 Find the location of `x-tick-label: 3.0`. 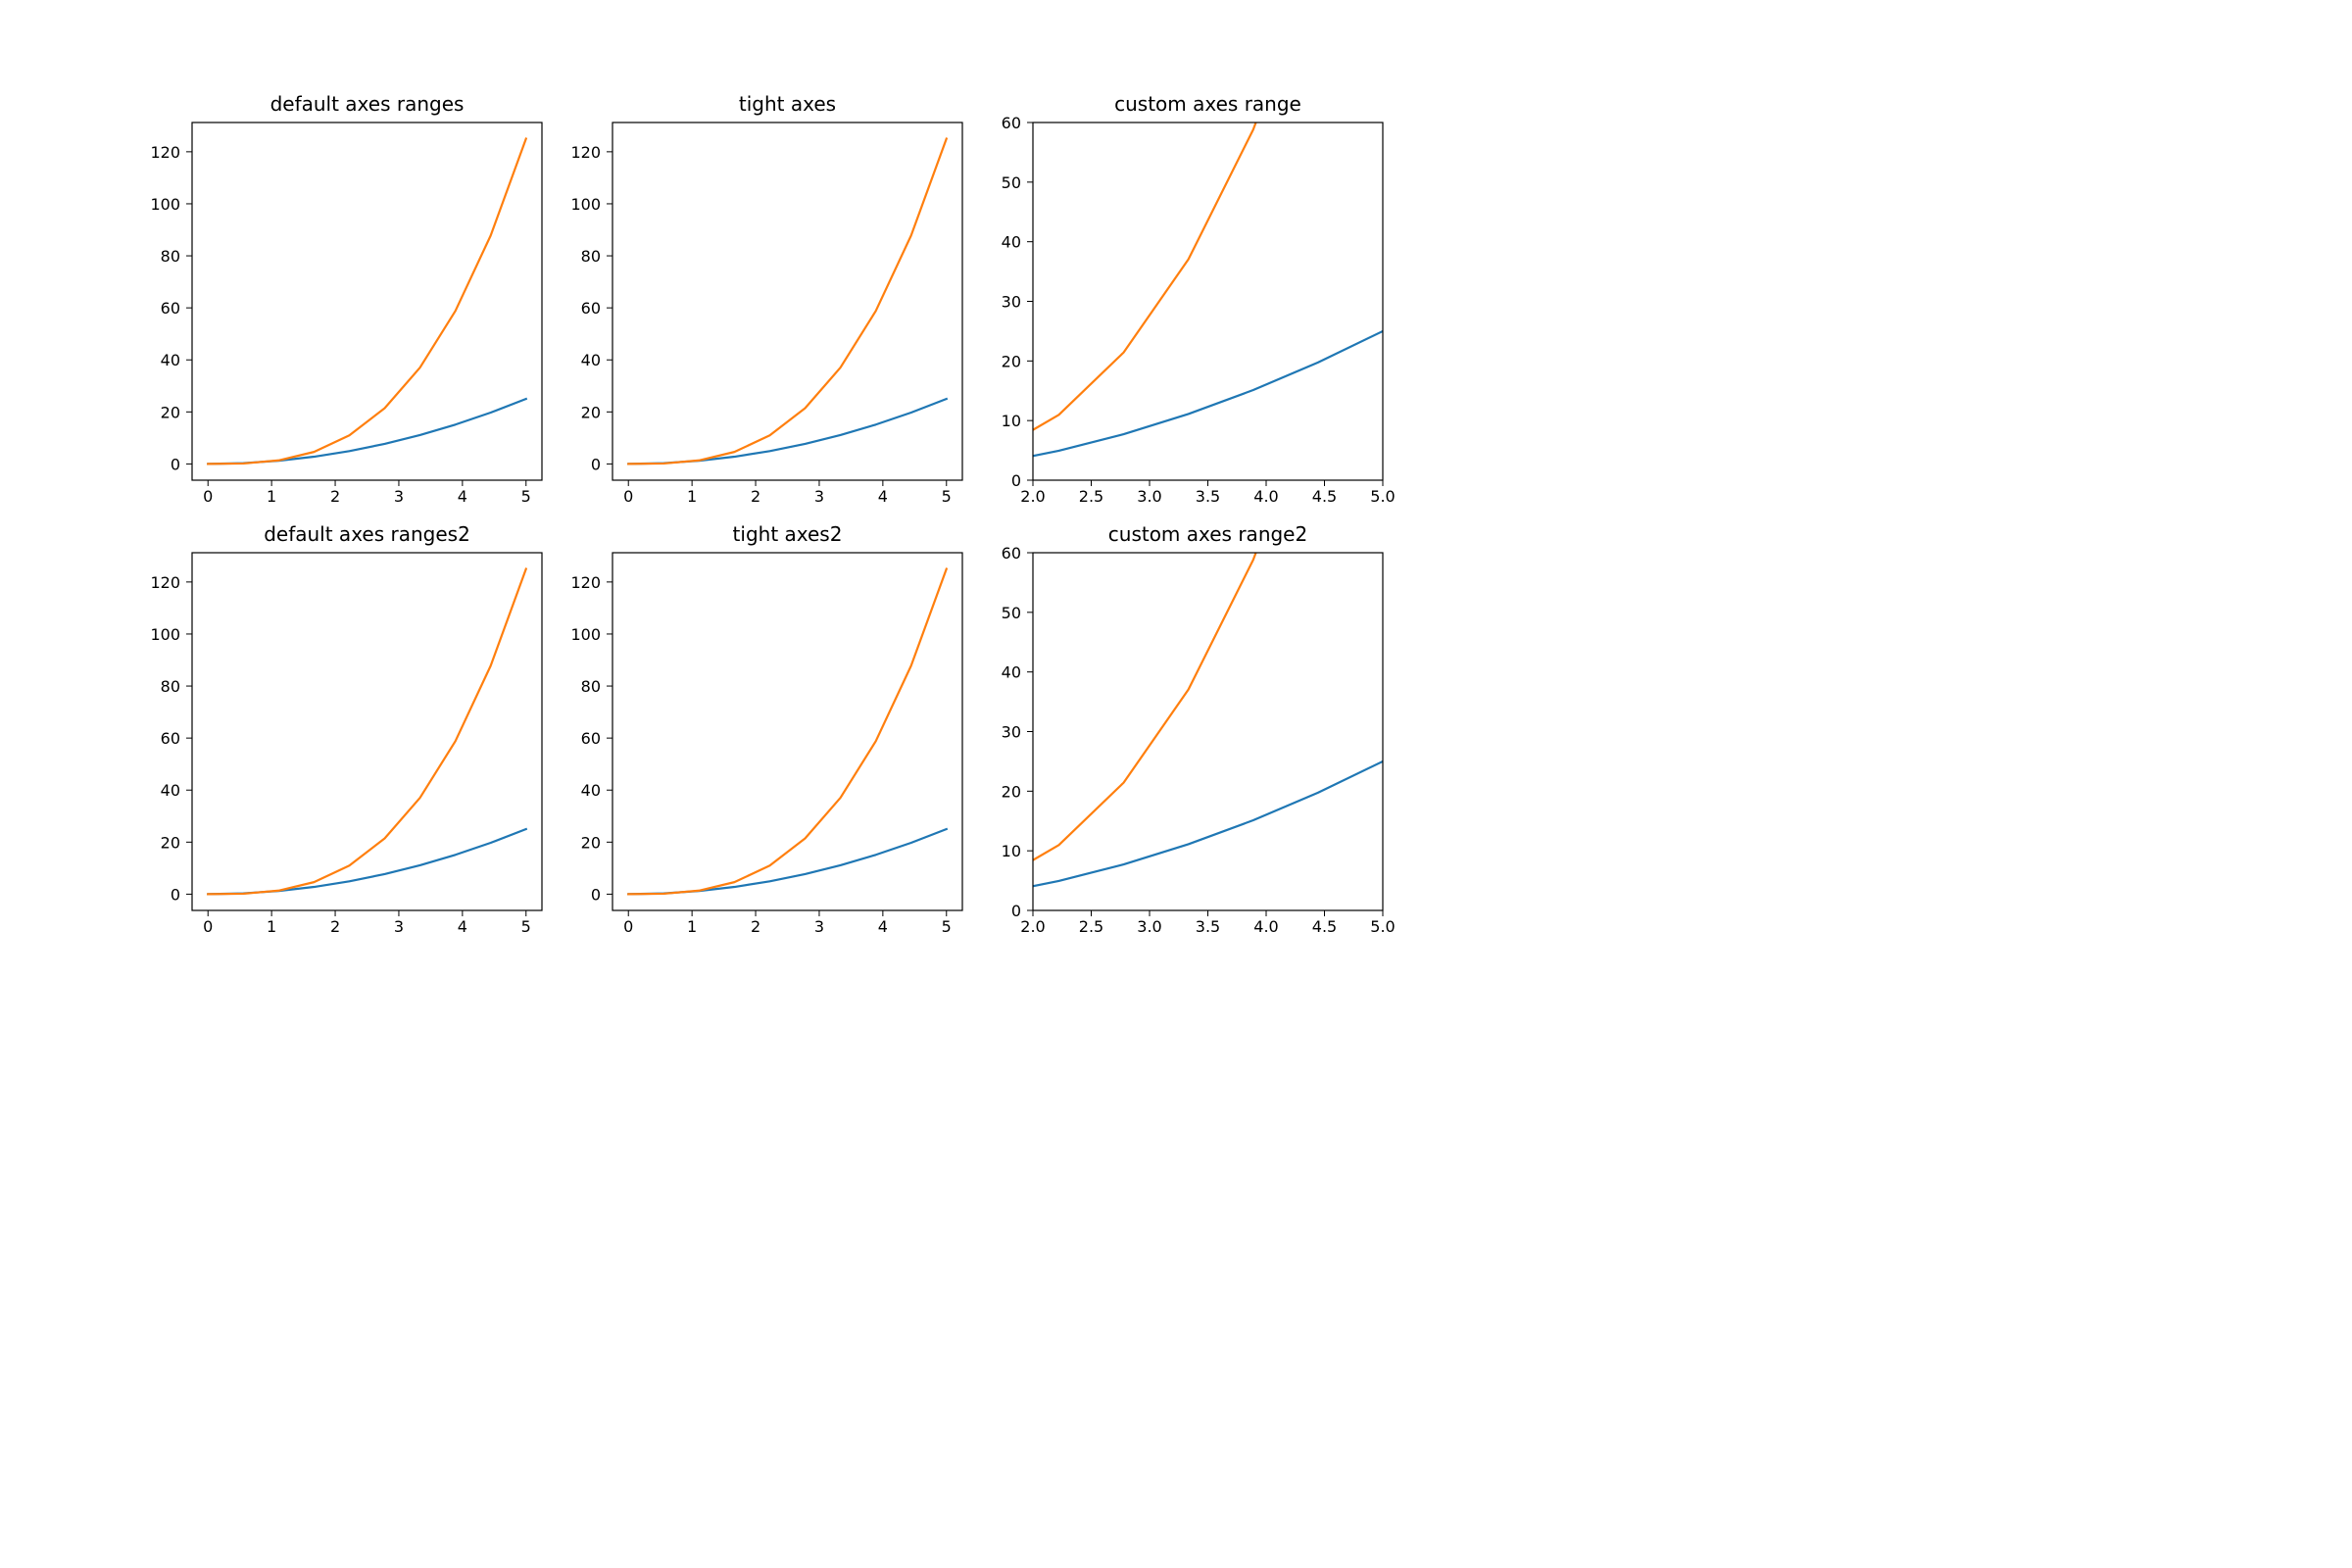

x-tick-label: 3.0 is located at coordinates (1149, 926).